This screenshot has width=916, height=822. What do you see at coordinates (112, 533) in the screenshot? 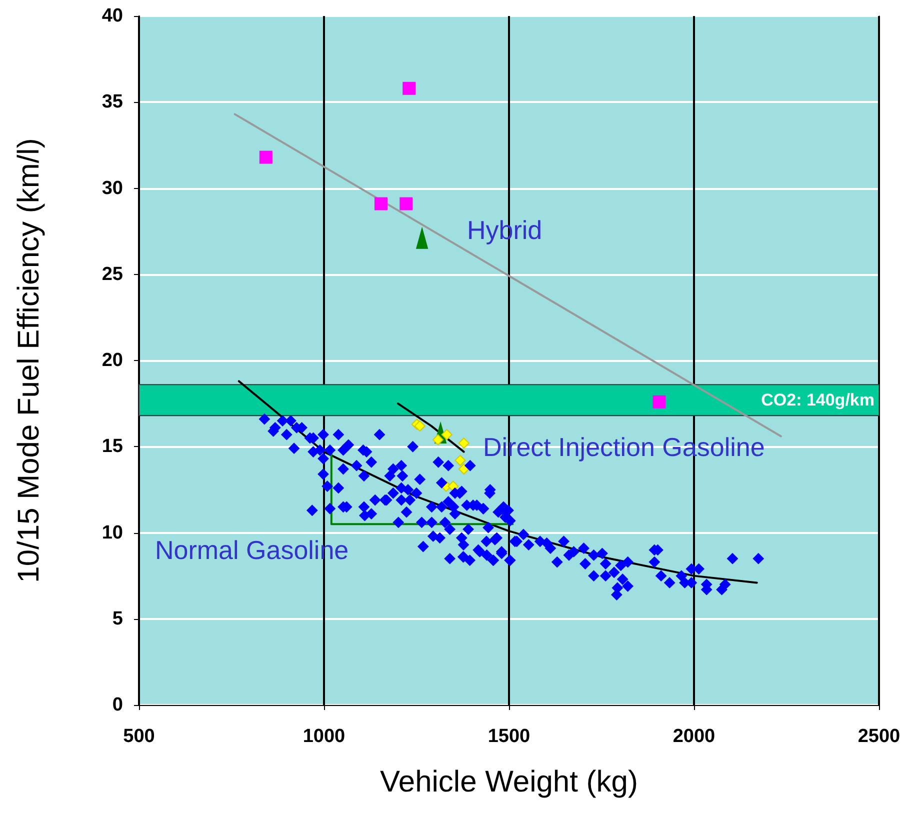
I see `y-tick-label: 10` at bounding box center [112, 533].